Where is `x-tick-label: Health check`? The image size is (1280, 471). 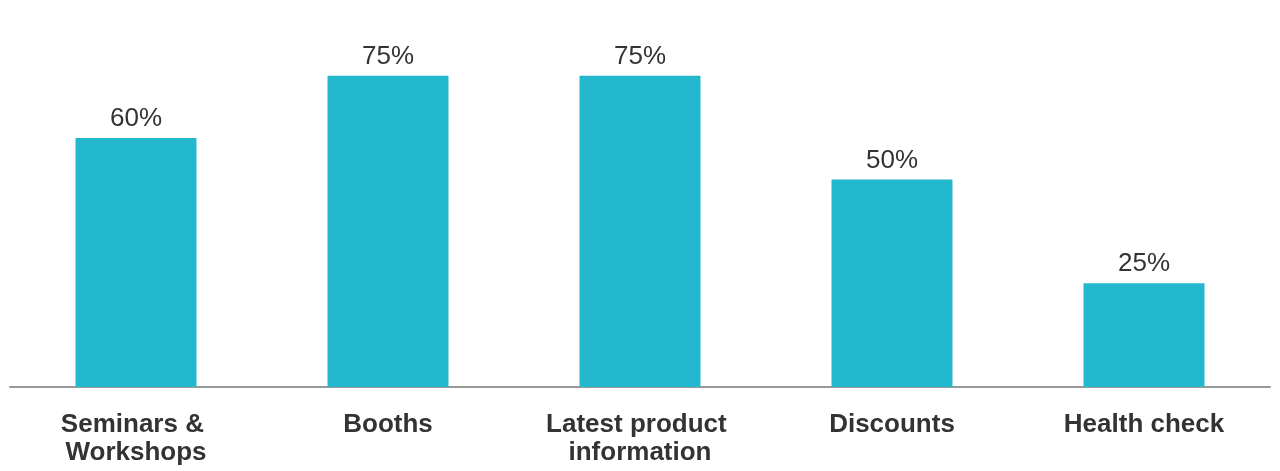 x-tick-label: Health check is located at coordinates (1144, 423).